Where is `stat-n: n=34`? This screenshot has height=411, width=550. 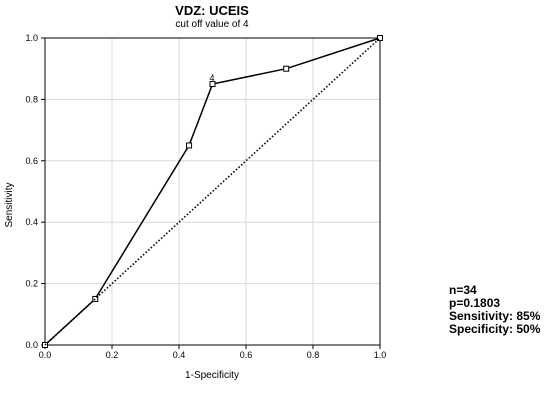
stat-n: n=34 is located at coordinates (463, 290).